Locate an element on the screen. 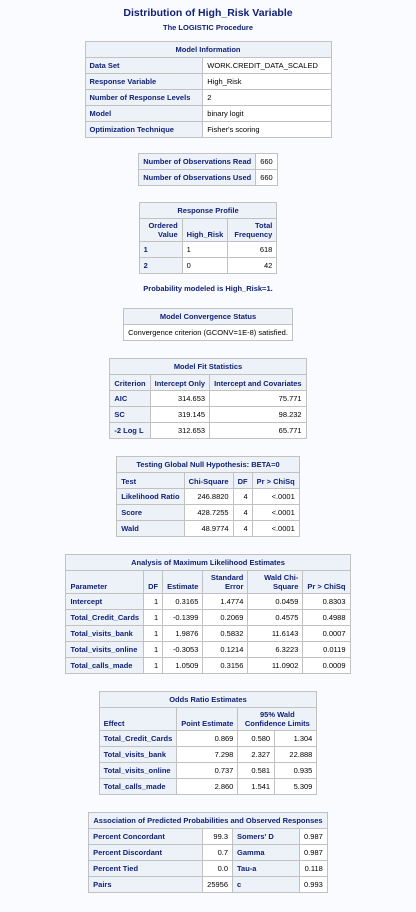 The height and width of the screenshot is (912, 416). parameter: Total_calls_made is located at coordinates (105, 665).